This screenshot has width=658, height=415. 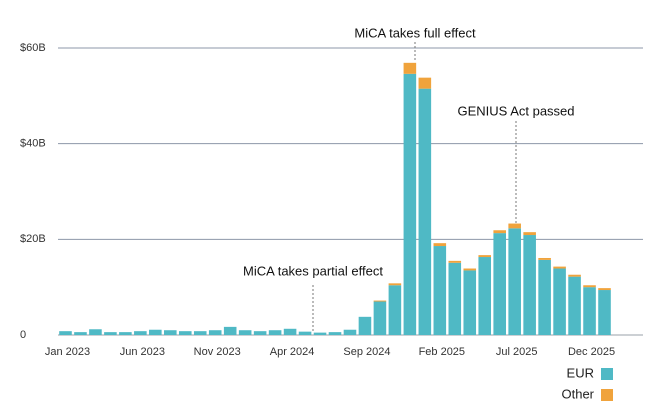 What do you see at coordinates (442, 352) in the screenshot?
I see `x-tick-label: Feb 2025` at bounding box center [442, 352].